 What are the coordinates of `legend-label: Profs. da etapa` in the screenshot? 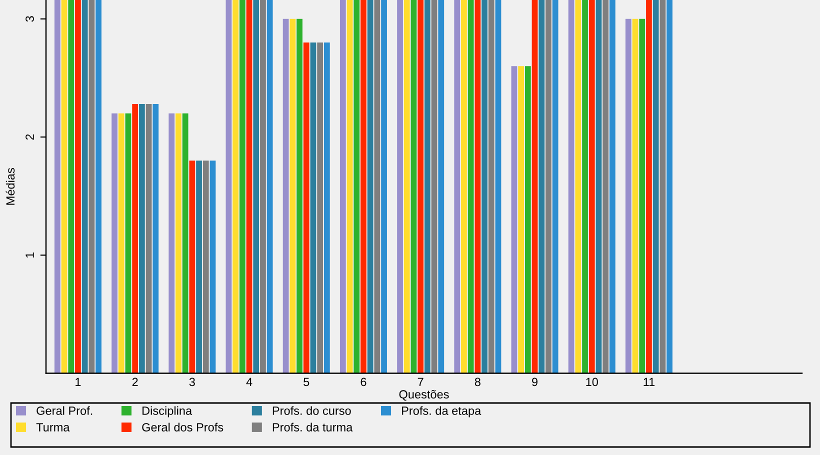 It's located at (442, 412).